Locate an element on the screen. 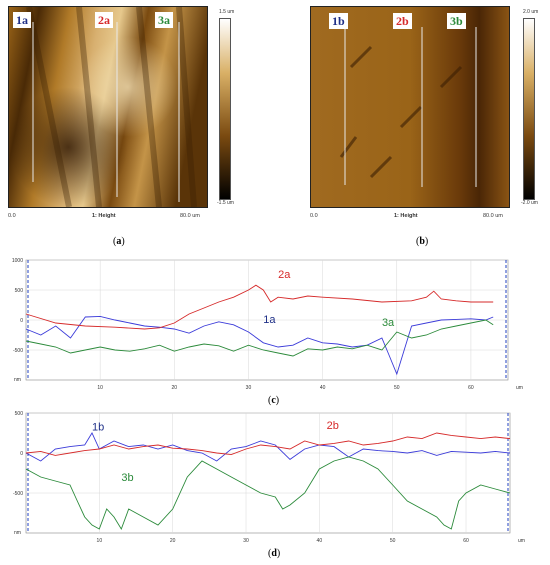 This screenshot has height=565, width=550. profile-label-1b: 1b is located at coordinates (338, 21).